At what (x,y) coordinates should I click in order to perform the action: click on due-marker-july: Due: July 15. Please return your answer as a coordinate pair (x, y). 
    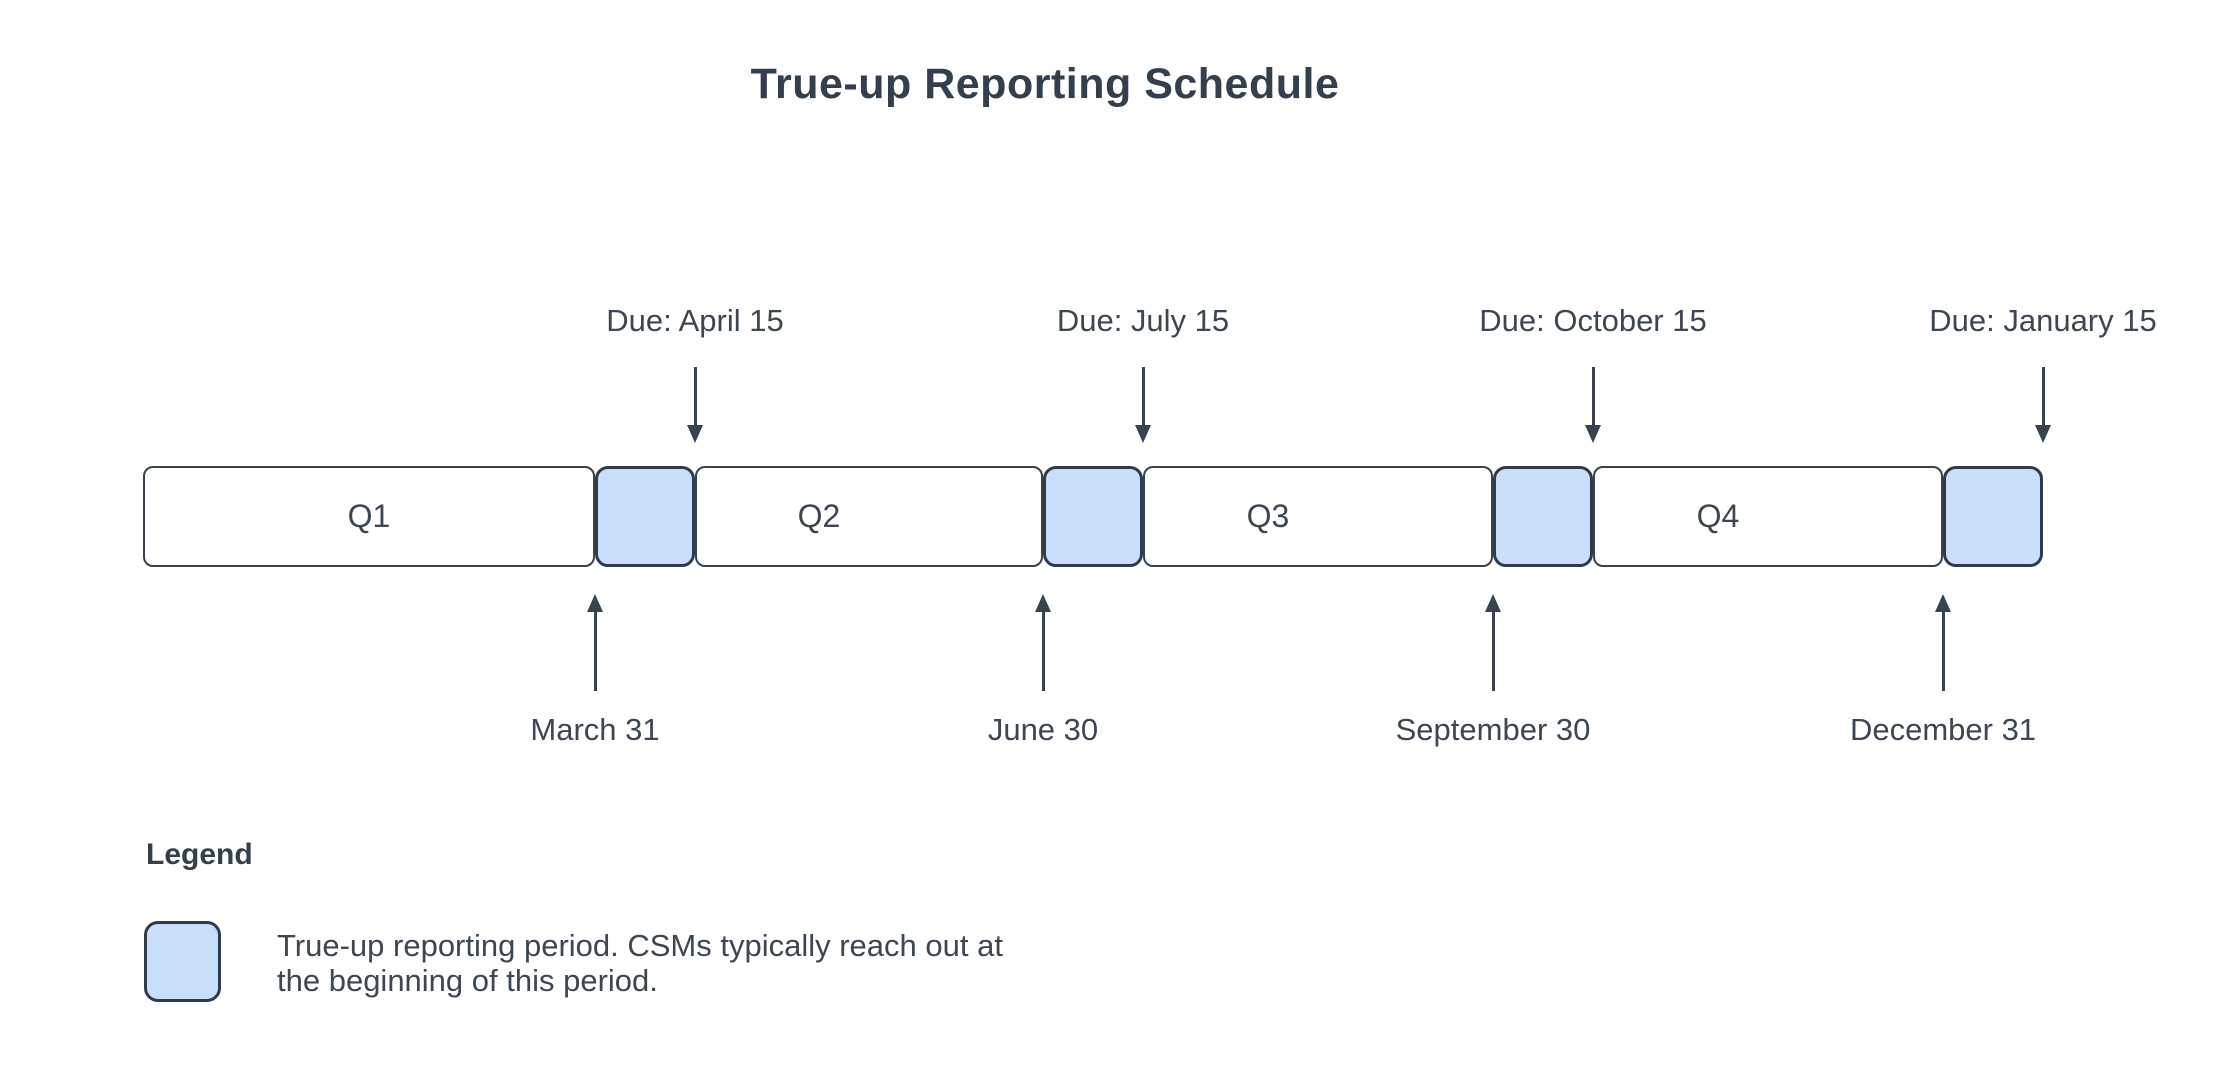
    Looking at the image, I should click on (1143, 373).